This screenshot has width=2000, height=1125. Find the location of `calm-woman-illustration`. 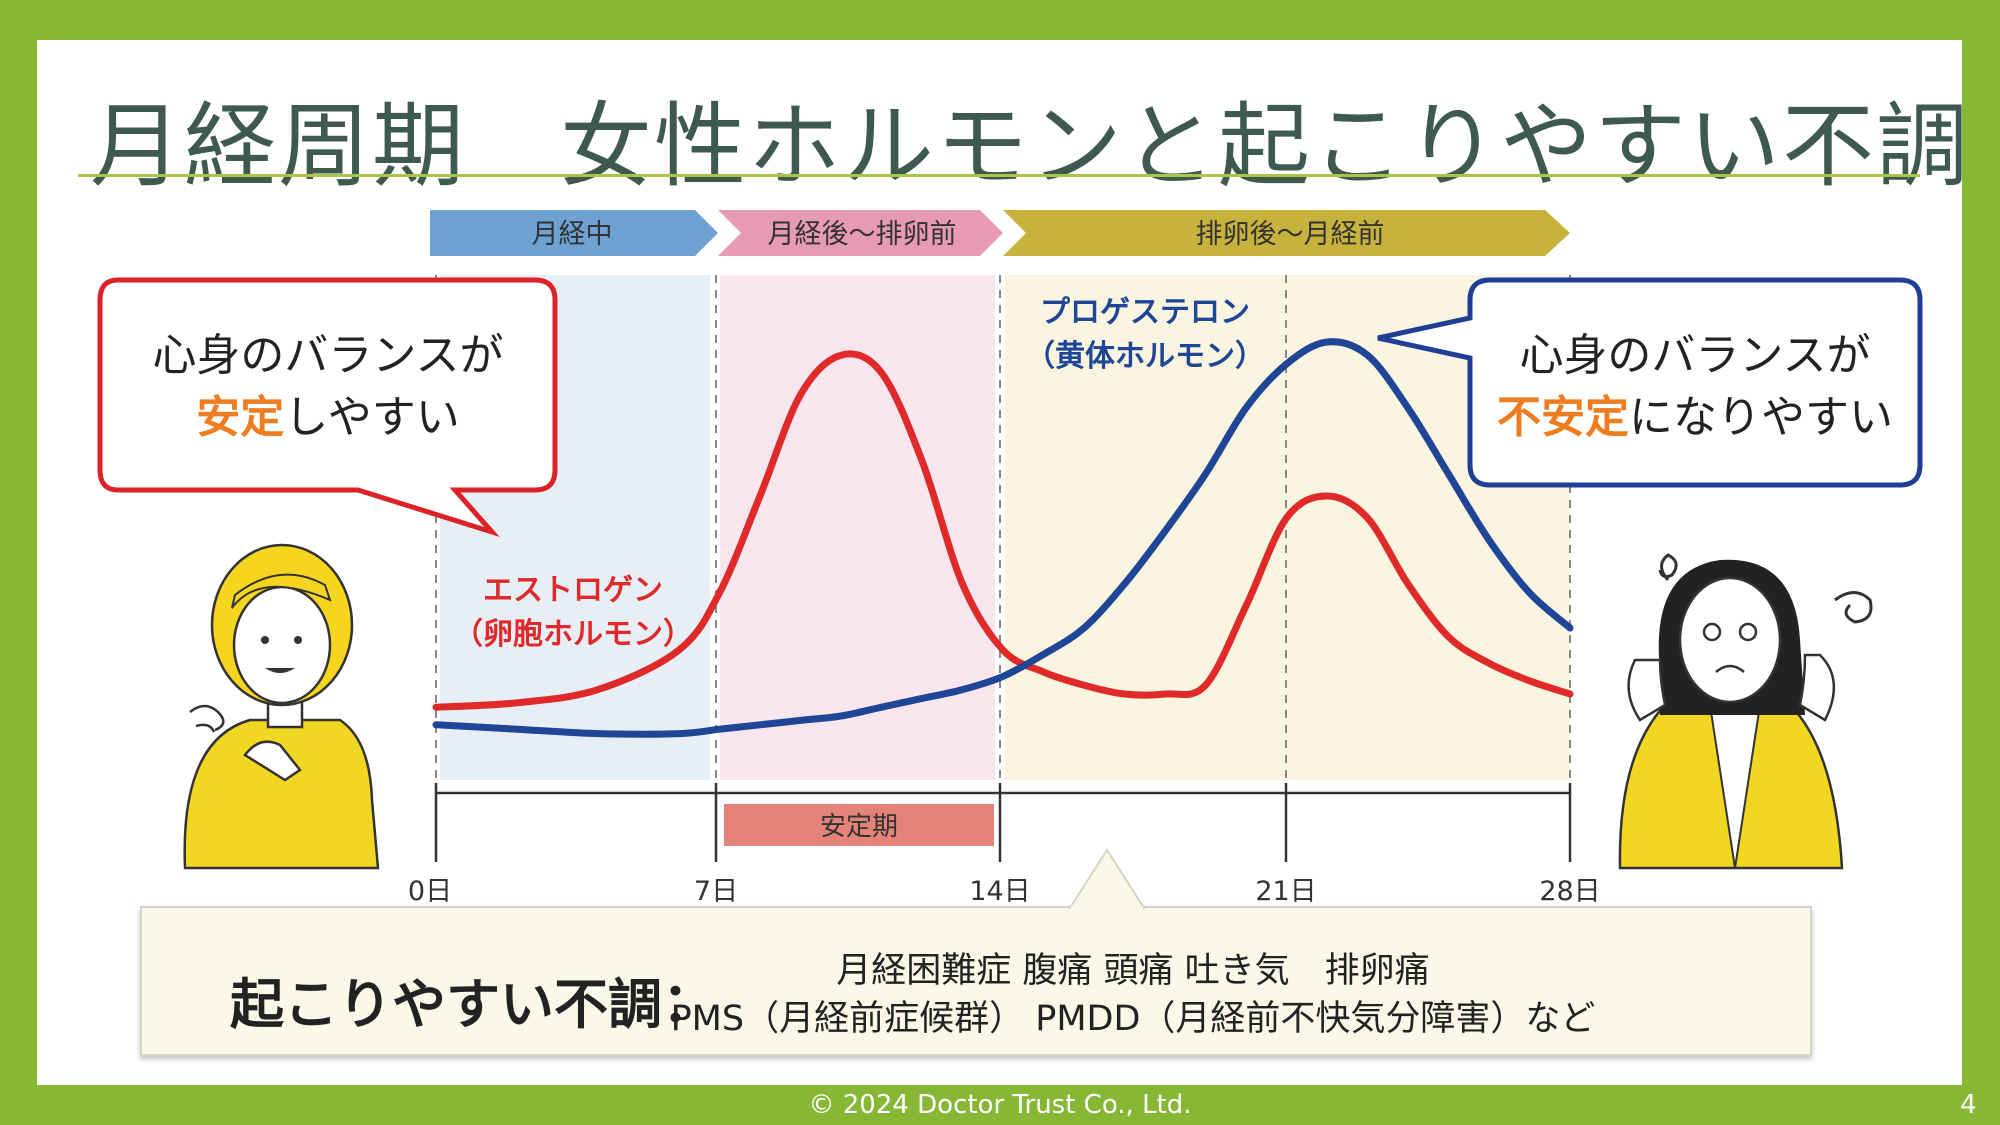

calm-woman-illustration is located at coordinates (281, 706).